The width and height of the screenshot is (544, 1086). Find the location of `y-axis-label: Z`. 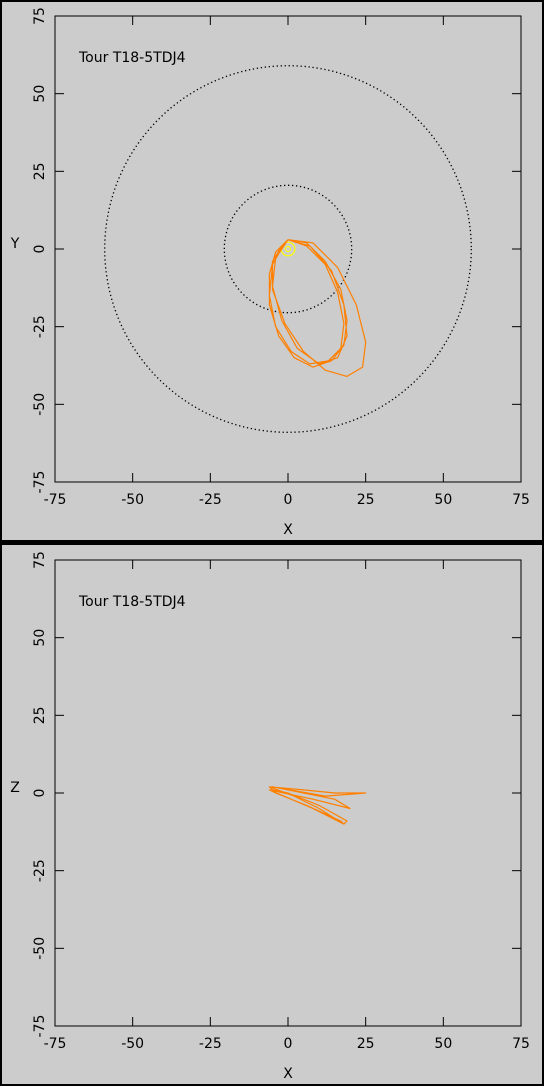

y-axis-label: Z is located at coordinates (15, 788).